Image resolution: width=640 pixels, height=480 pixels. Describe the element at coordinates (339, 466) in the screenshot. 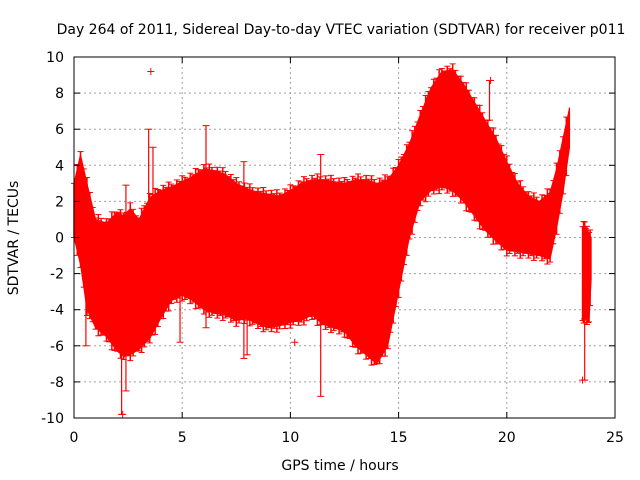

I see `x-axis-label: GPS time / hours` at that location.